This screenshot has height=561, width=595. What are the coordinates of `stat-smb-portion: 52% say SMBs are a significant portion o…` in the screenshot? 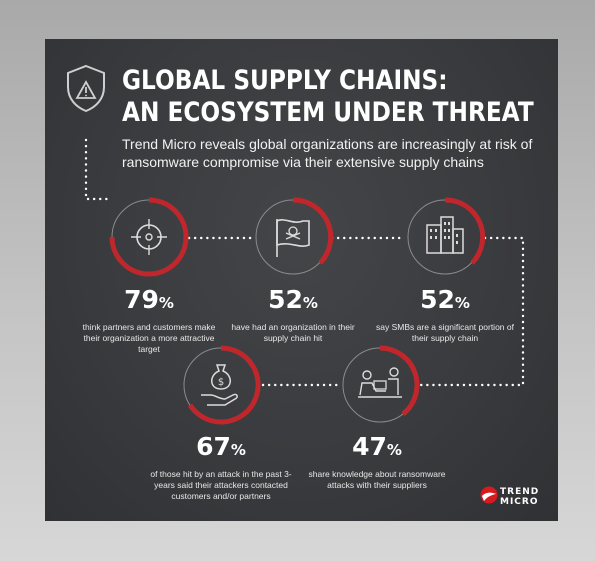 It's located at (445, 315).